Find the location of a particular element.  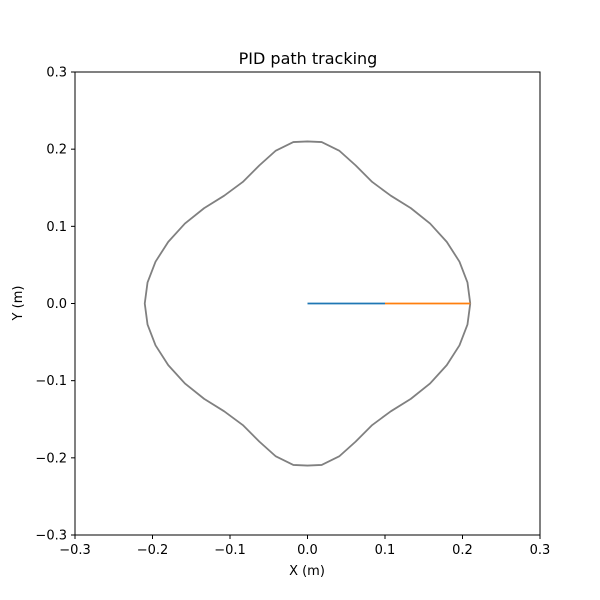

x-tick-label: −0.2 is located at coordinates (153, 550).